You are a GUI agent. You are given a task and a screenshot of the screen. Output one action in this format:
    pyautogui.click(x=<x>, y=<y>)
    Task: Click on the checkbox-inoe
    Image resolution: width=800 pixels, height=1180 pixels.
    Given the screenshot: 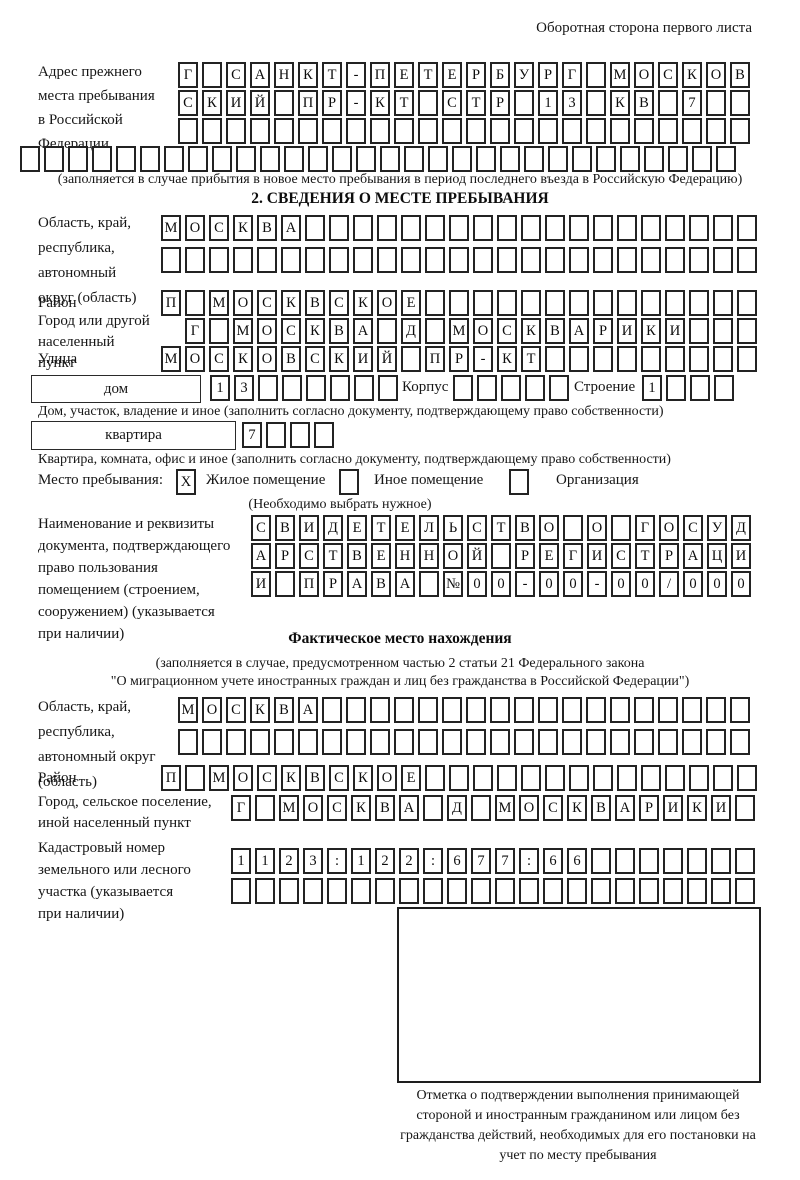 What is the action you would take?
    pyautogui.click(x=349, y=482)
    